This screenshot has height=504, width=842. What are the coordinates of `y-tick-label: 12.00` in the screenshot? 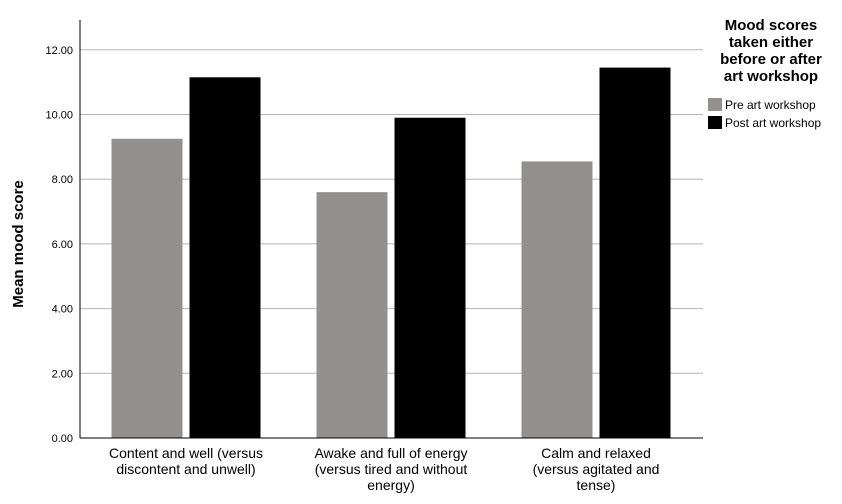 It's located at (59, 51).